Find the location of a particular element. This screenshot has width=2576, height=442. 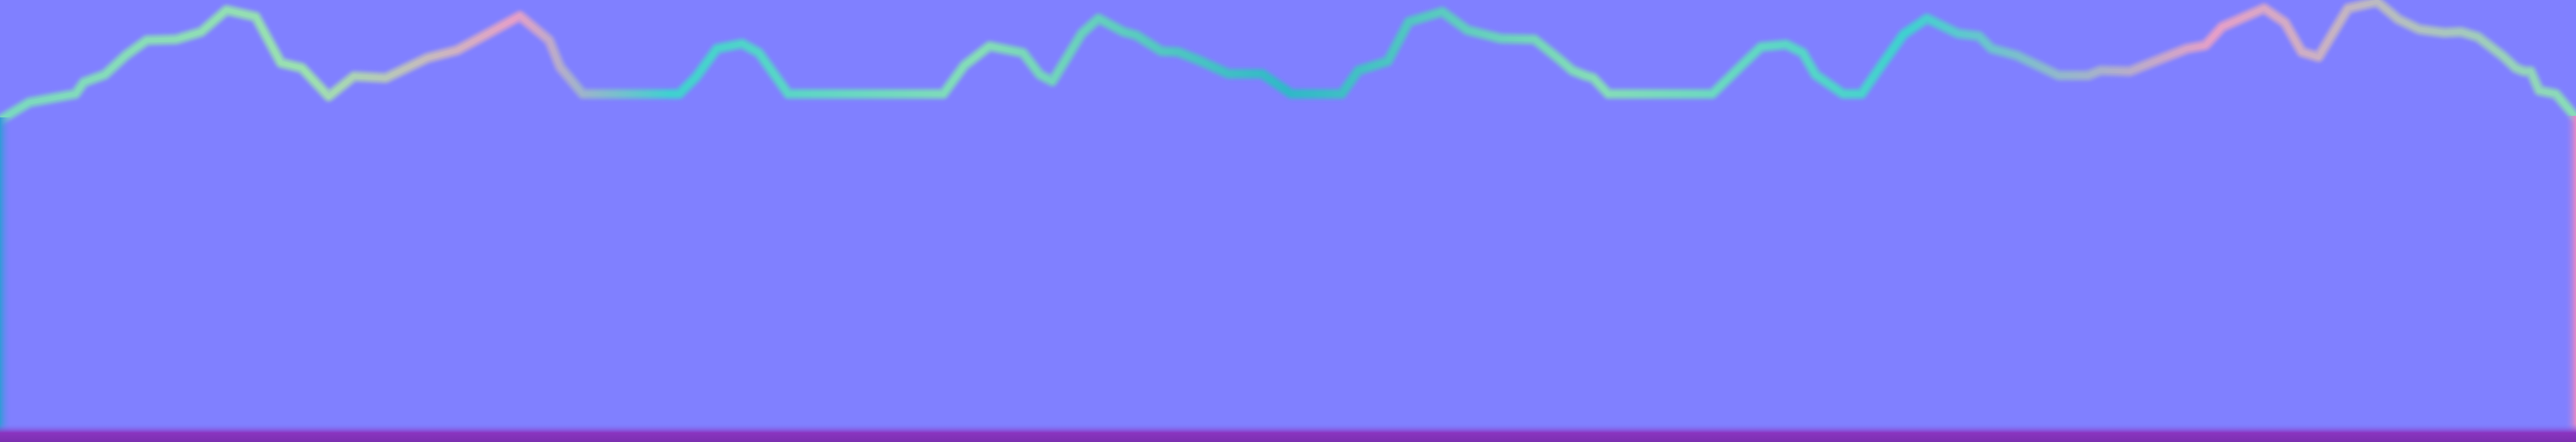

right-edge-shading is located at coordinates (2570, 279).